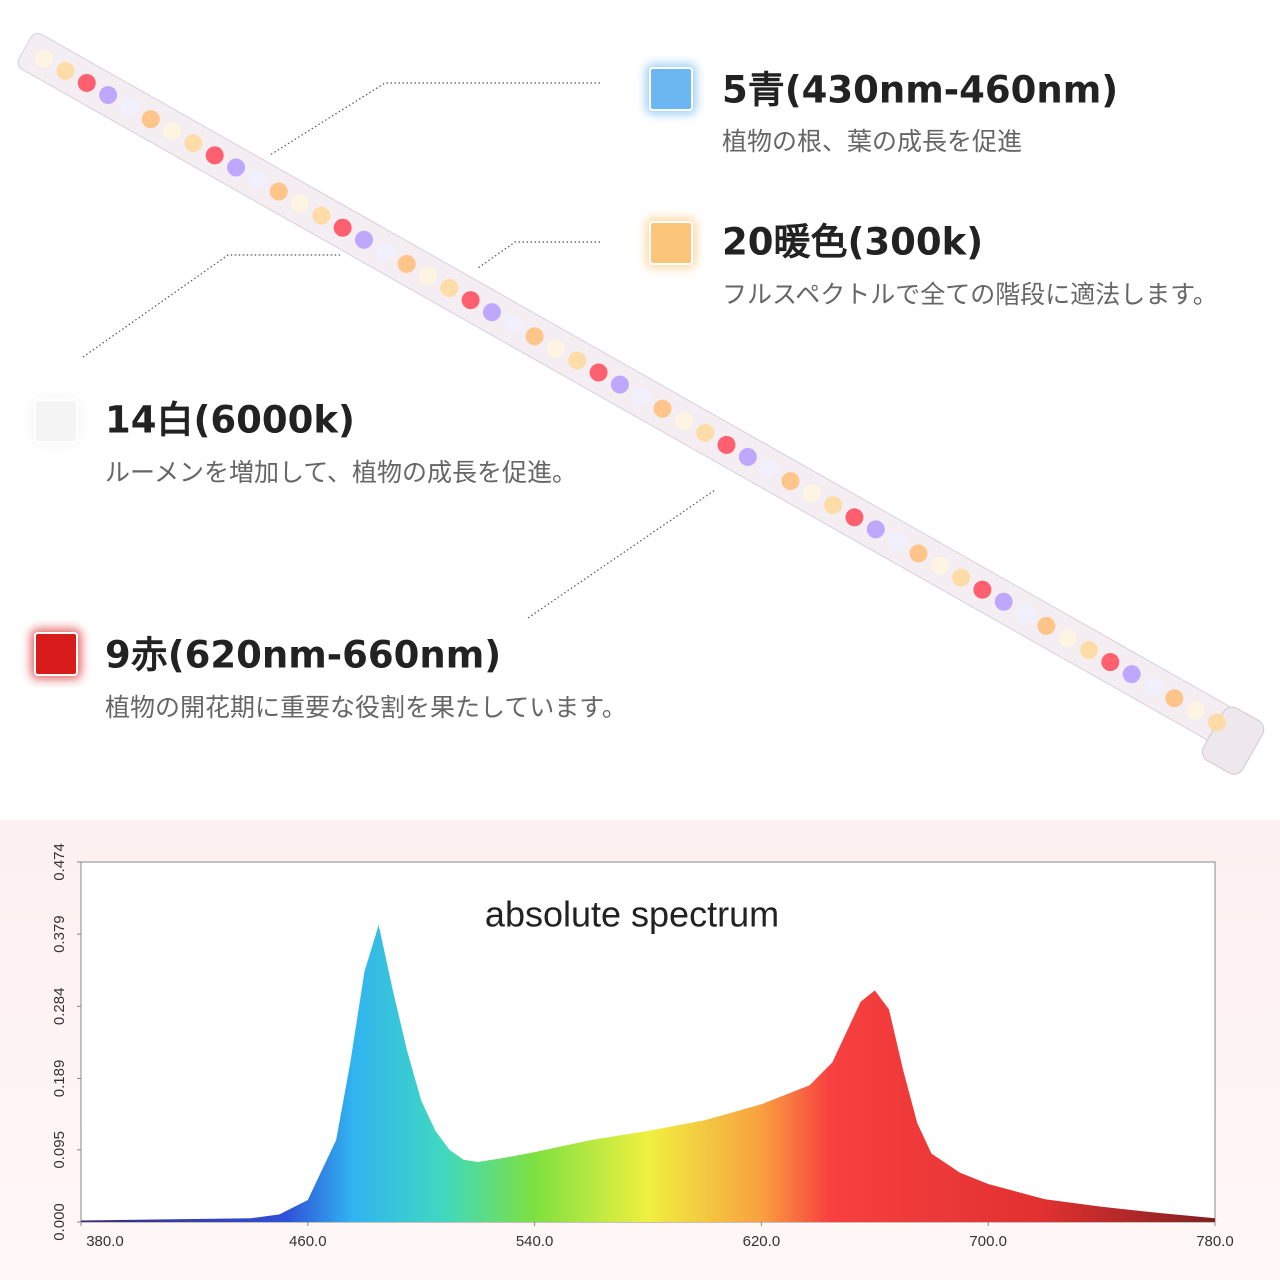  Describe the element at coordinates (59, 1079) in the screenshot. I see `y-tick-label: 0.189` at that location.